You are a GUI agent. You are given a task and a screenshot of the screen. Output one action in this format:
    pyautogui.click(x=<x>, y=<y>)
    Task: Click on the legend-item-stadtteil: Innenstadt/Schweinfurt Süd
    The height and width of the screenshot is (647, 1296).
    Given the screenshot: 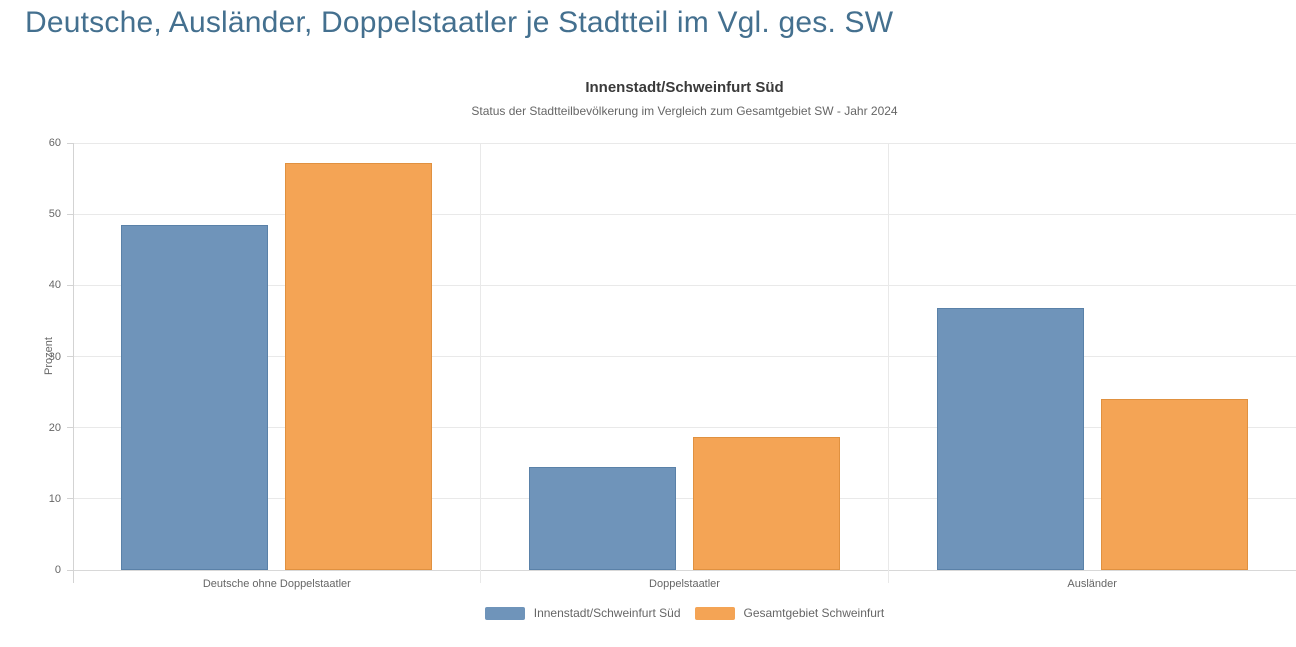 What is the action you would take?
    pyautogui.click(x=582, y=613)
    